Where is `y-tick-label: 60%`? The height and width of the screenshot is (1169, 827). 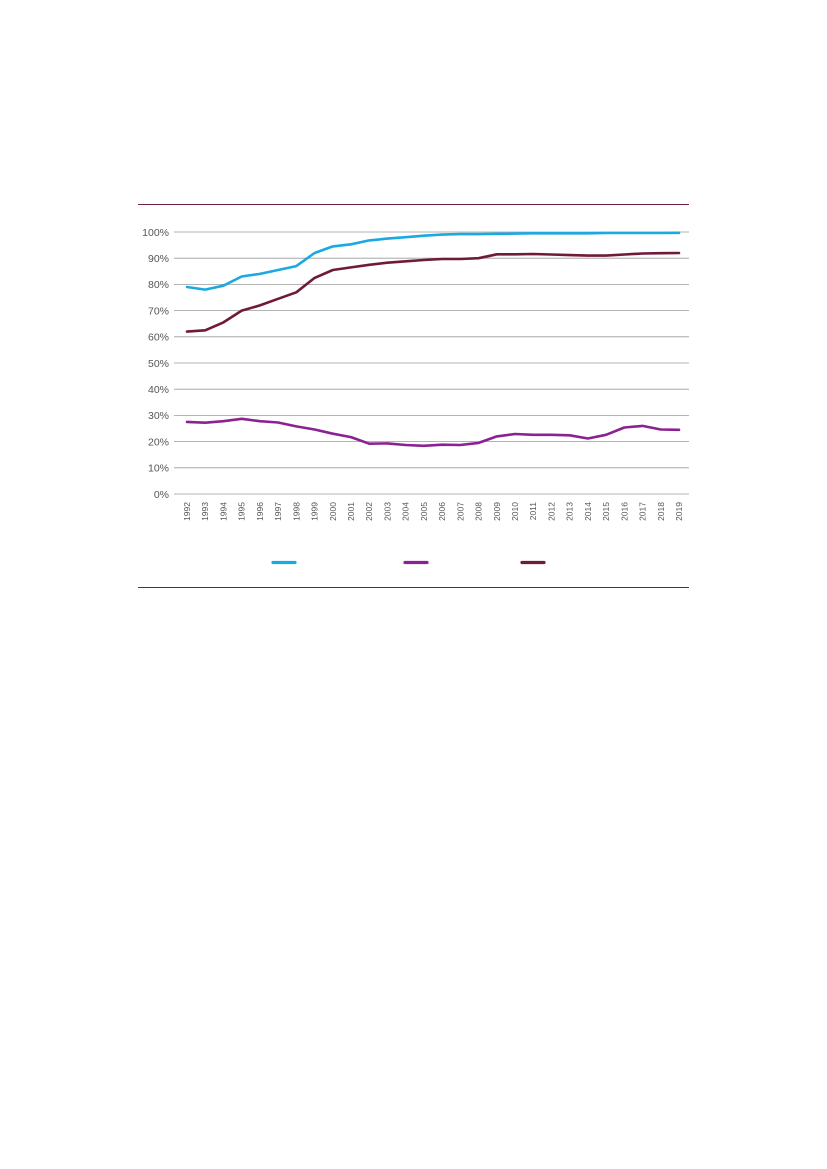
y-tick-label: 60% is located at coordinates (158, 338).